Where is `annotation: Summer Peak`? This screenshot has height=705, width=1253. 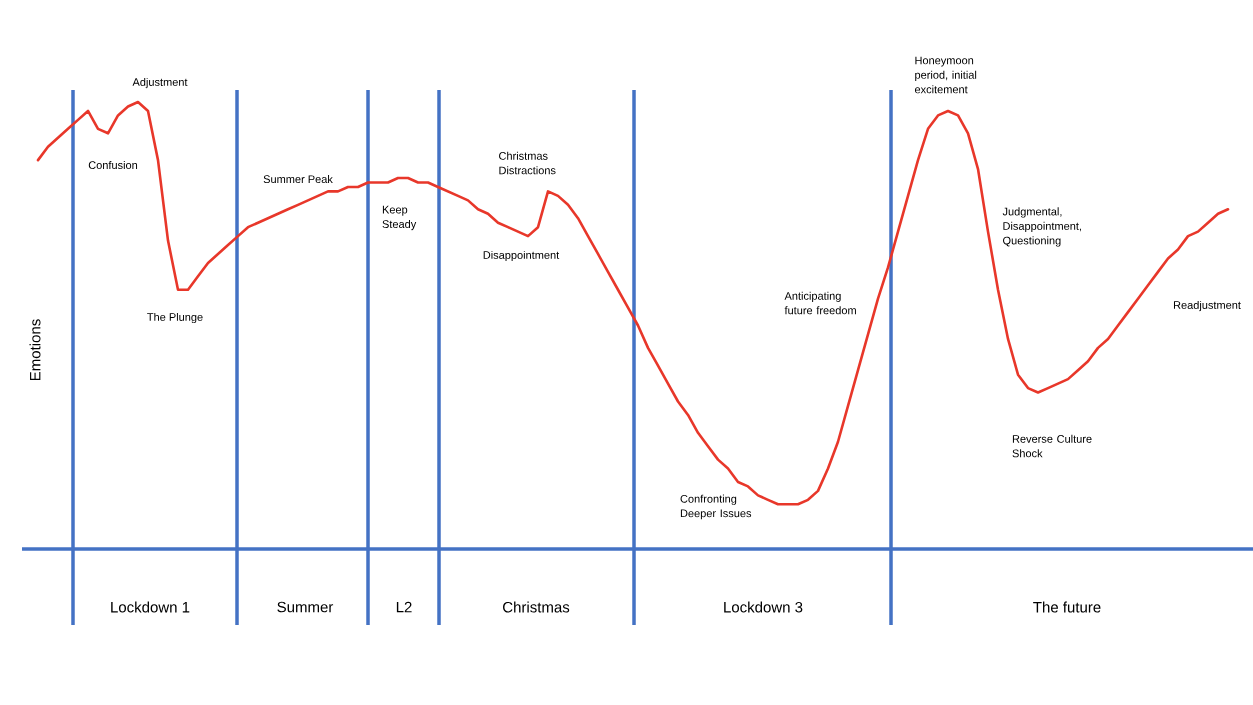 annotation: Summer Peak is located at coordinates (298, 179).